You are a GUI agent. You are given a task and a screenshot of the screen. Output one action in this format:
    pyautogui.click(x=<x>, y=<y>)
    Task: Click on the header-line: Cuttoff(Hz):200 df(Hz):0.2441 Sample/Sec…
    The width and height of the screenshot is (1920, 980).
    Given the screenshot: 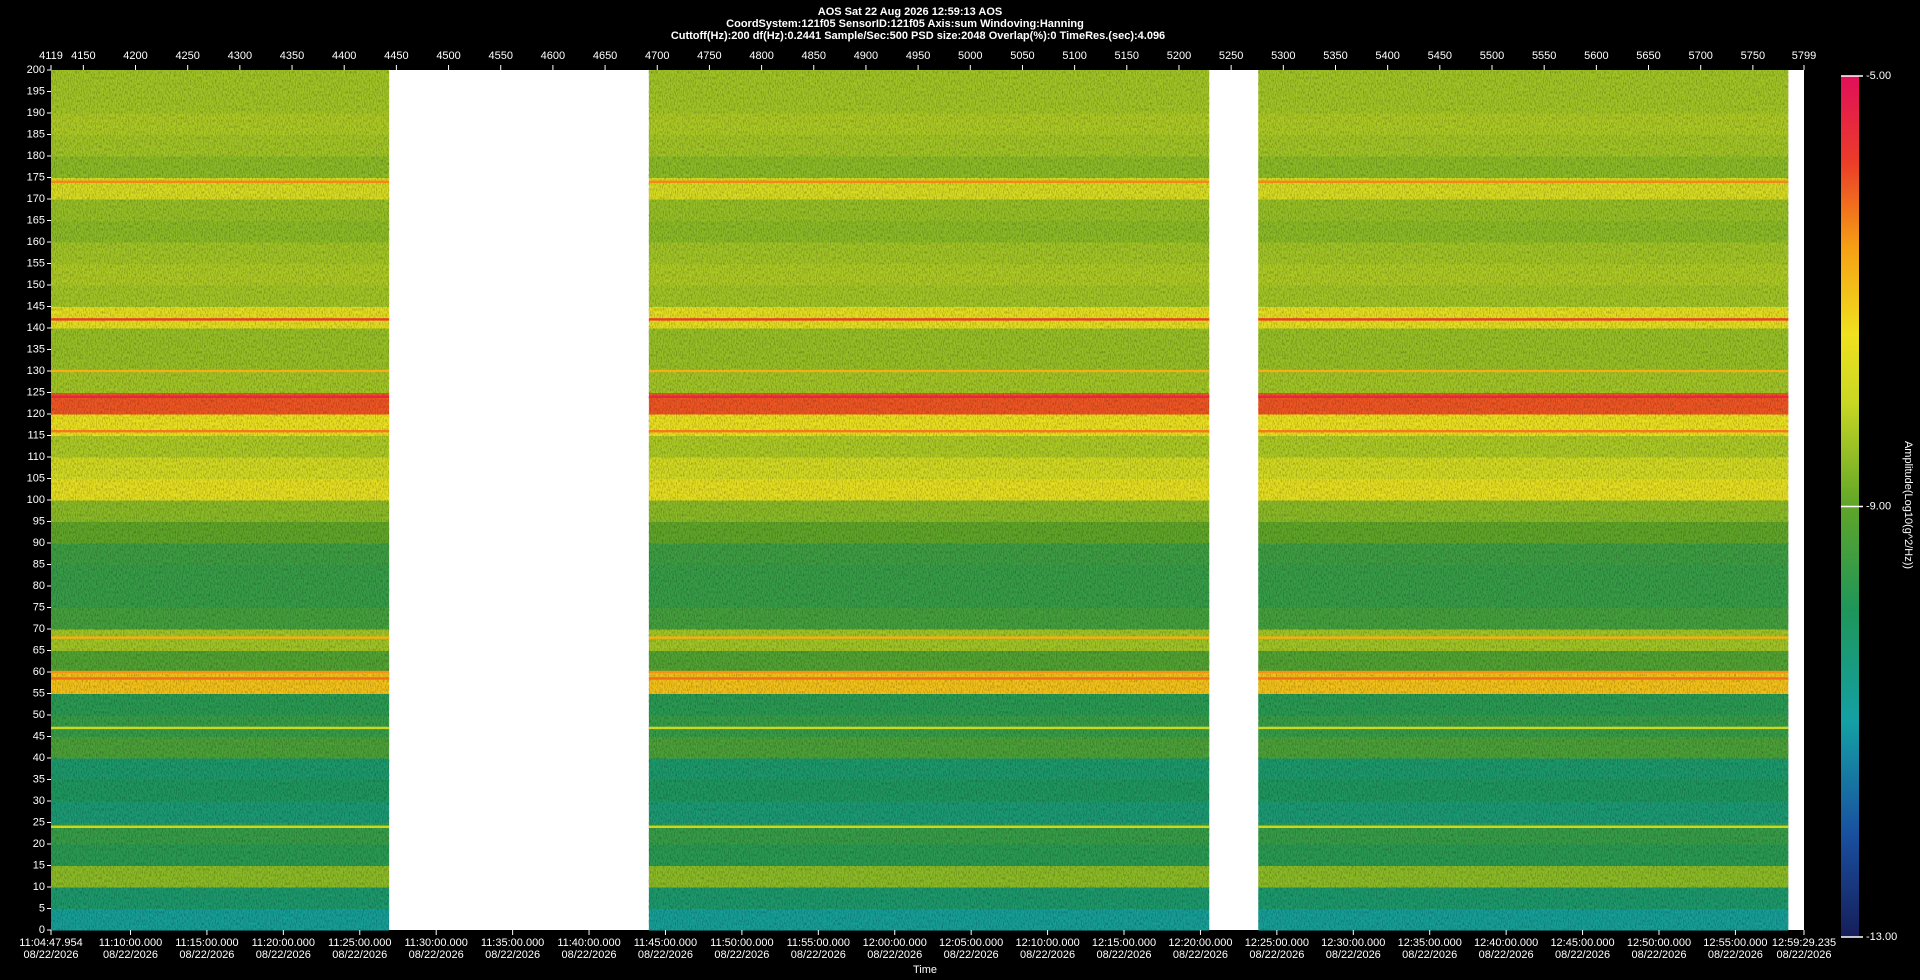 What is the action you would take?
    pyautogui.click(x=918, y=36)
    